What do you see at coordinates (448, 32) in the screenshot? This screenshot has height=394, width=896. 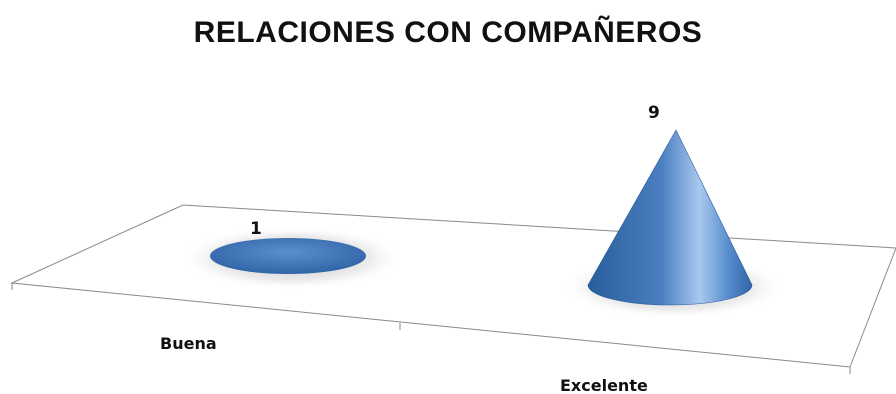 I see `chart-title: RELACIONES CON COMPAÑEROS` at bounding box center [448, 32].